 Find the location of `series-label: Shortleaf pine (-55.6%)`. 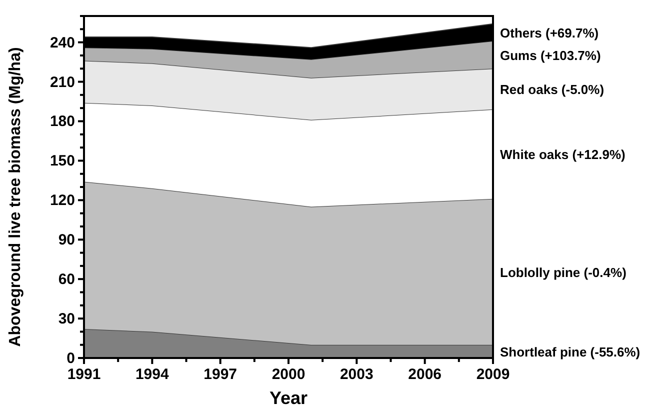

series-label: Shortleaf pine (-55.6%) is located at coordinates (570, 352).